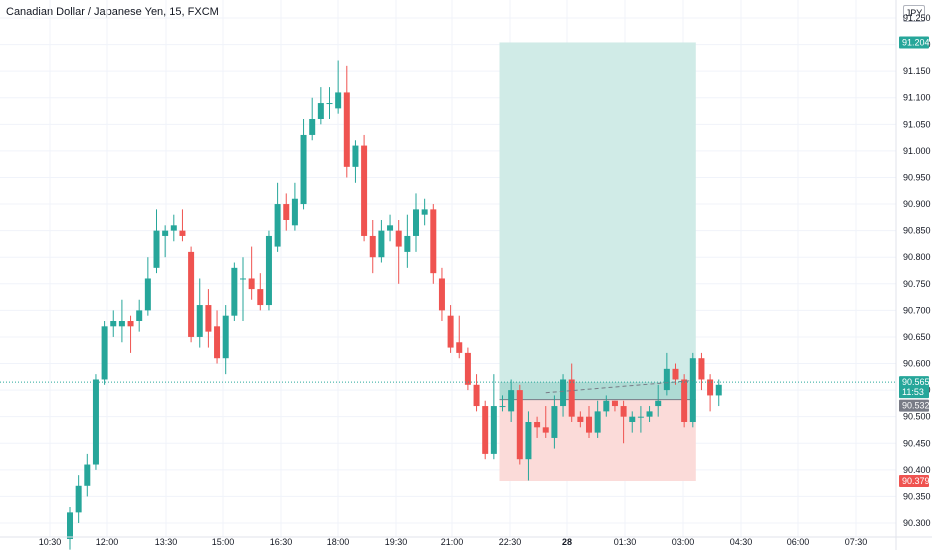 This screenshot has height=550, width=932. Describe the element at coordinates (917, 124) in the screenshot. I see `y-tick-label: 91.050` at that location.